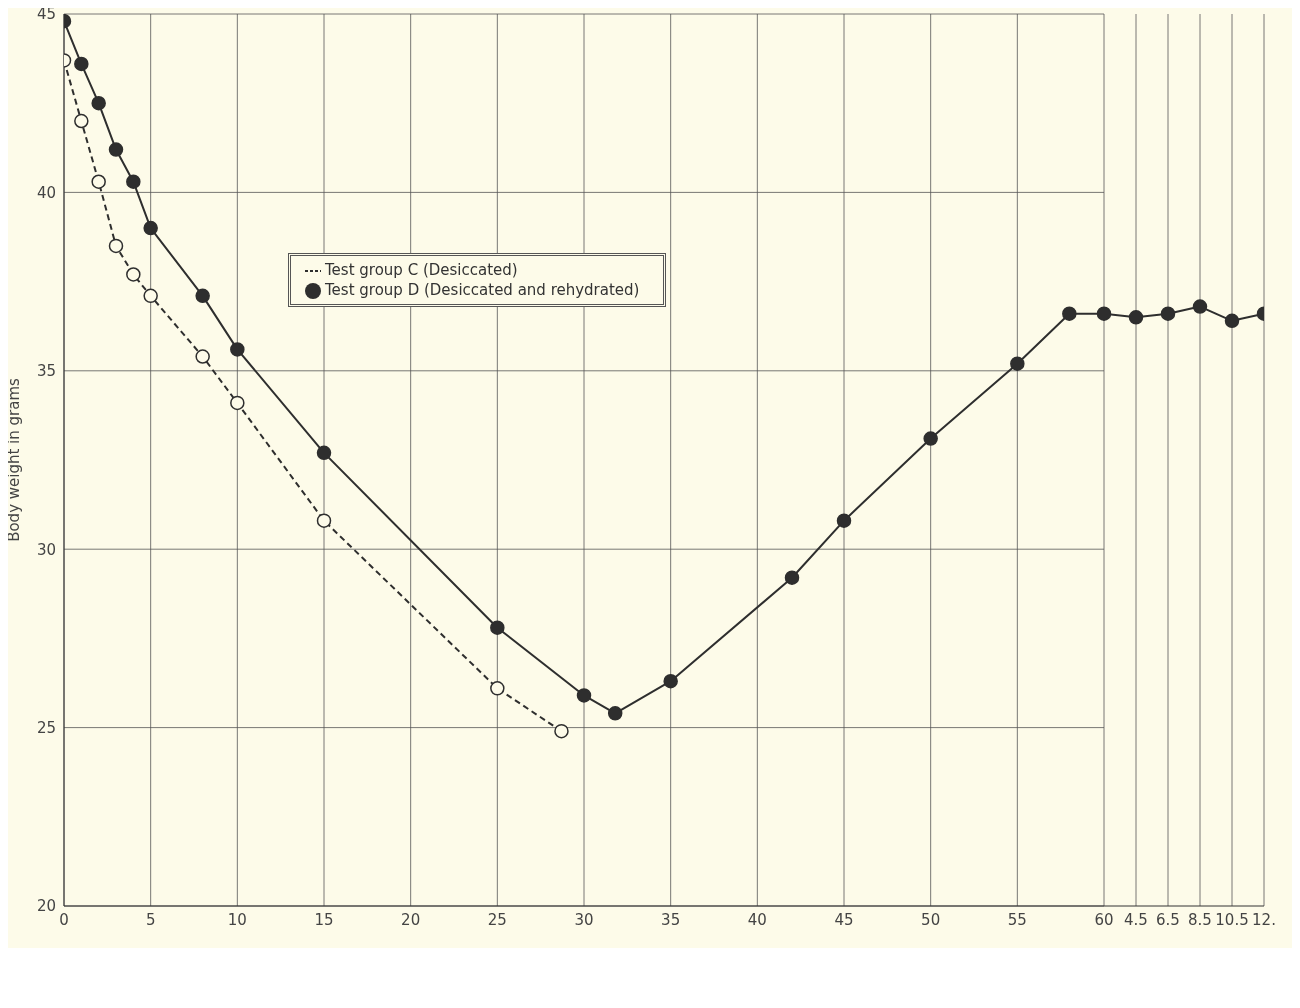 The height and width of the screenshot is (1008, 1300). I want to click on x-tick-label: 50, so click(931, 919).